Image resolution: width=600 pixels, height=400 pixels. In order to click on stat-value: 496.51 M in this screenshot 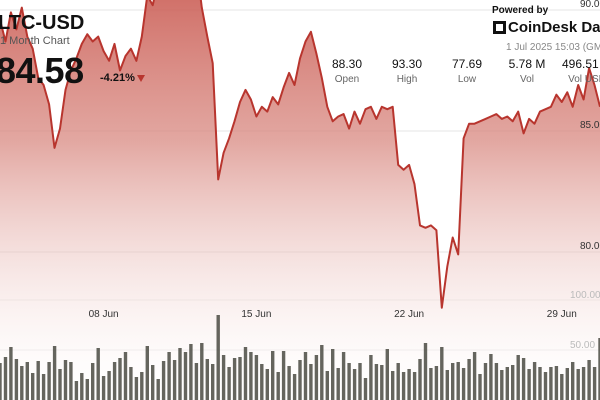, I will do `click(580, 64)`.